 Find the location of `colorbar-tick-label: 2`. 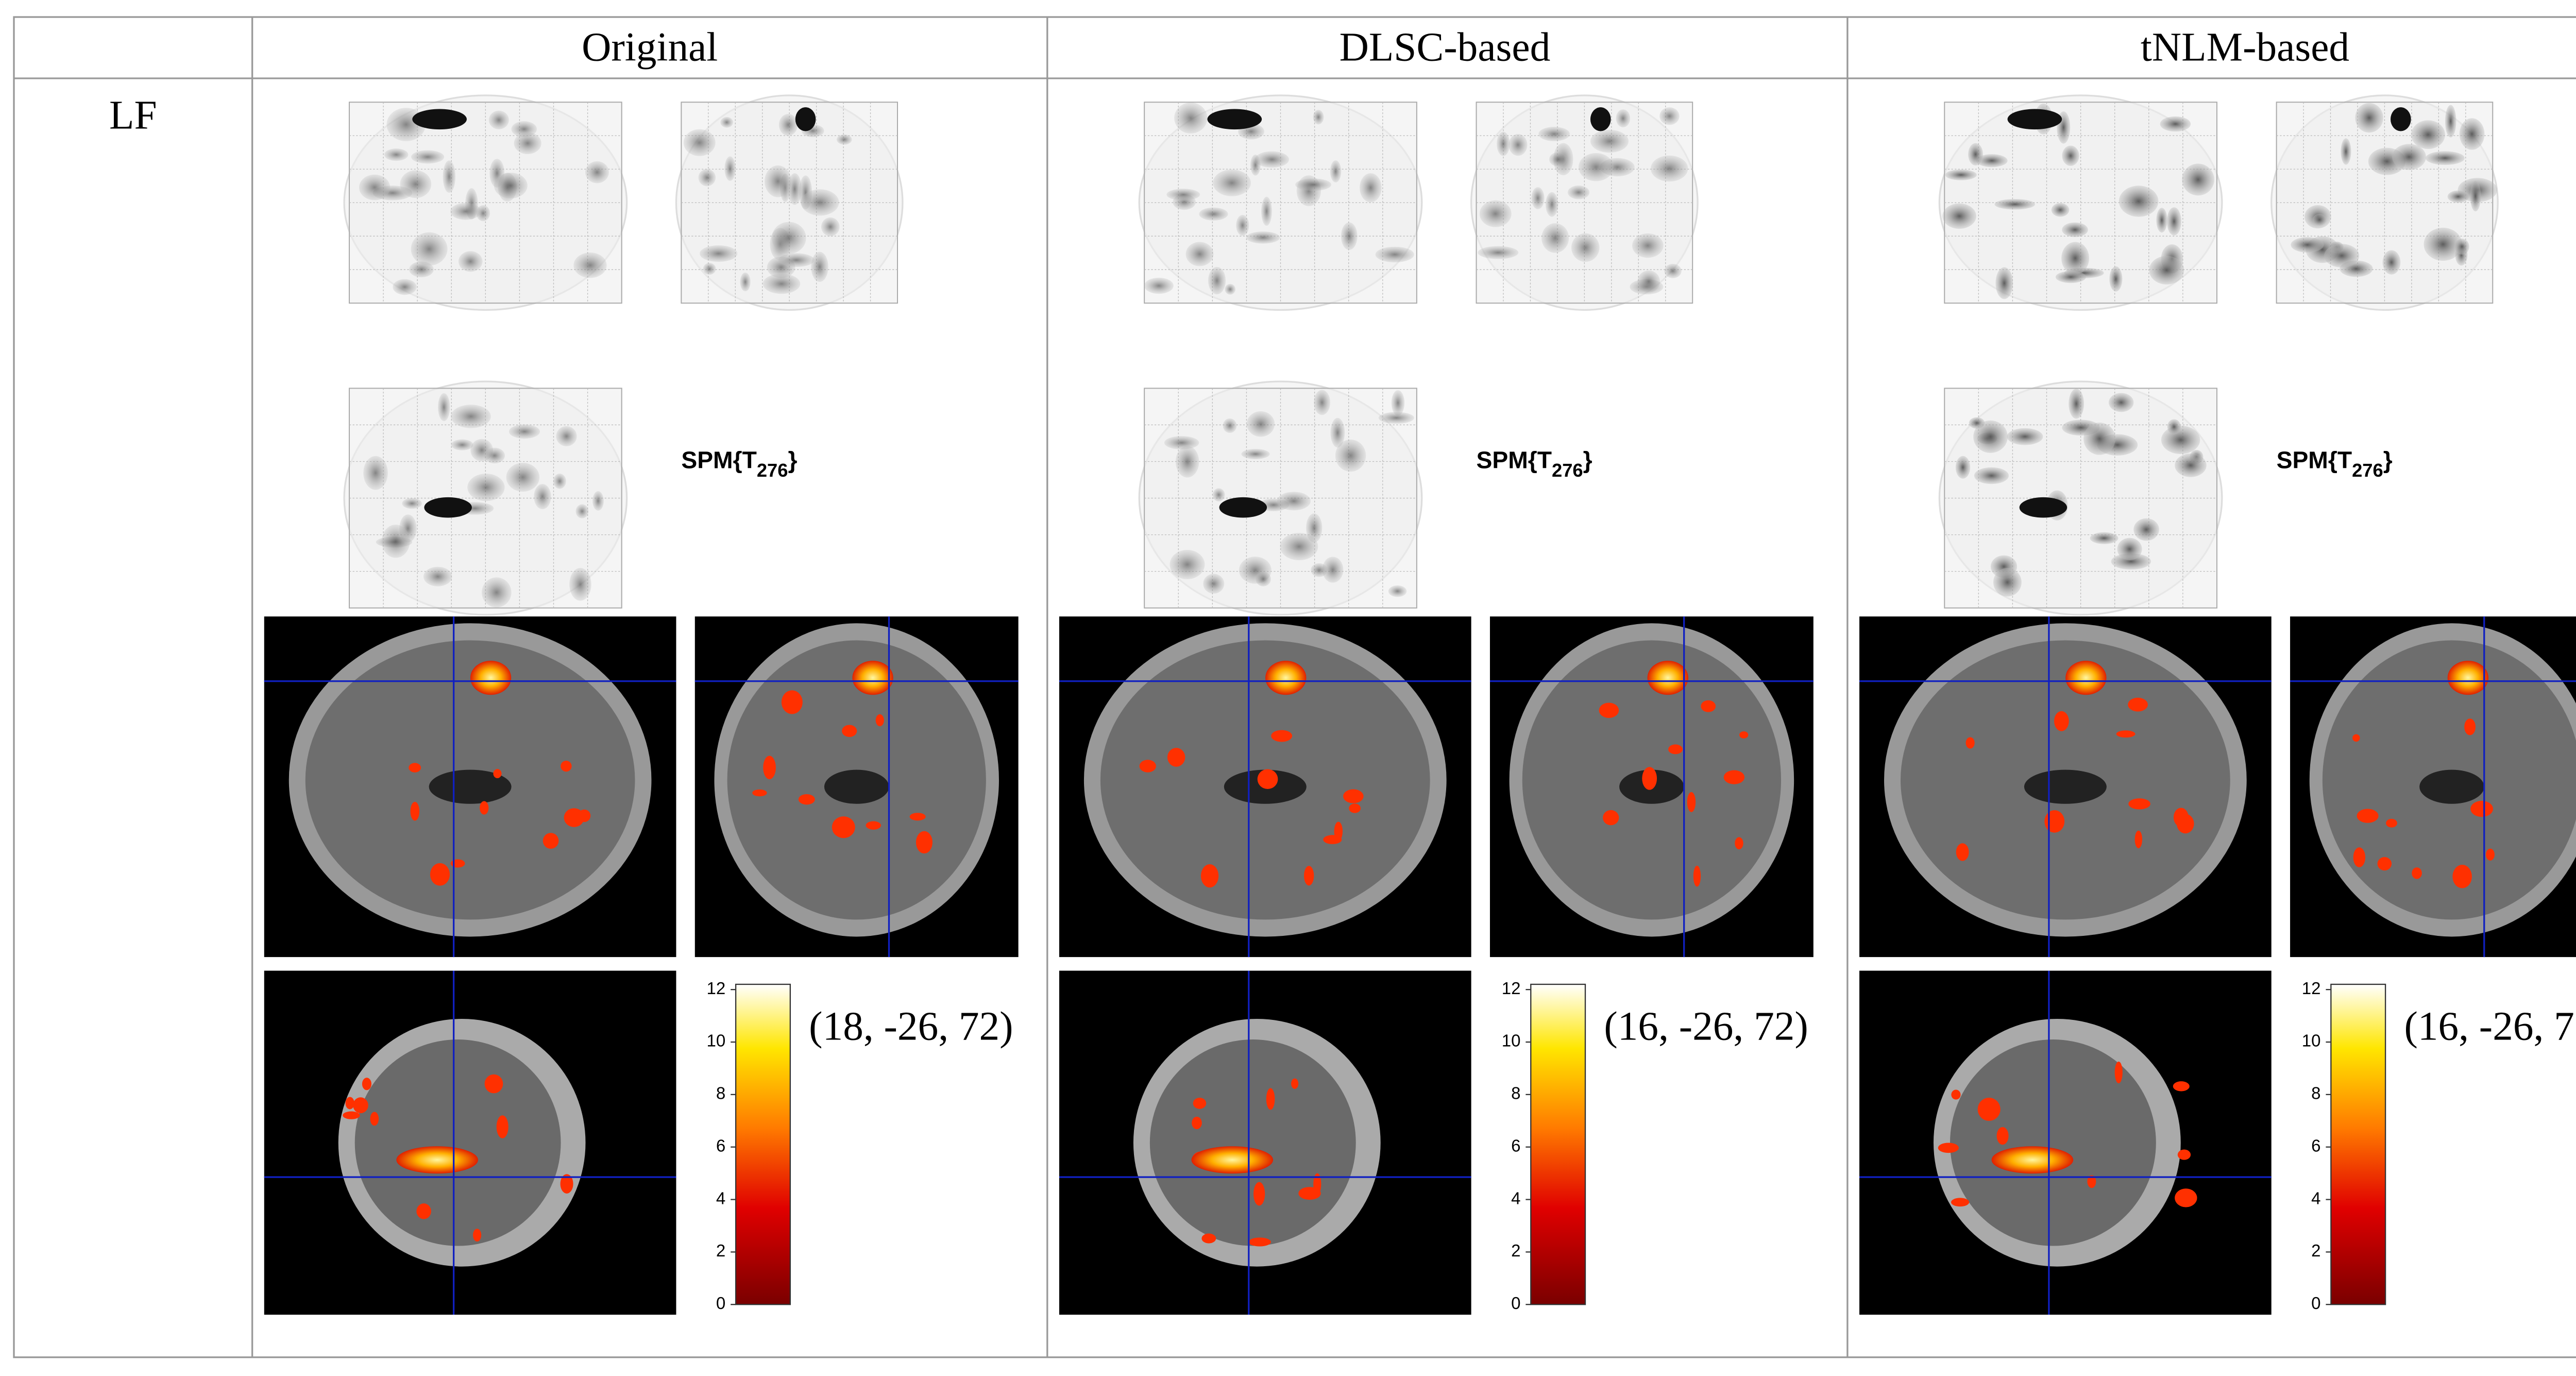

colorbar-tick-label: 2 is located at coordinates (1515, 1251).